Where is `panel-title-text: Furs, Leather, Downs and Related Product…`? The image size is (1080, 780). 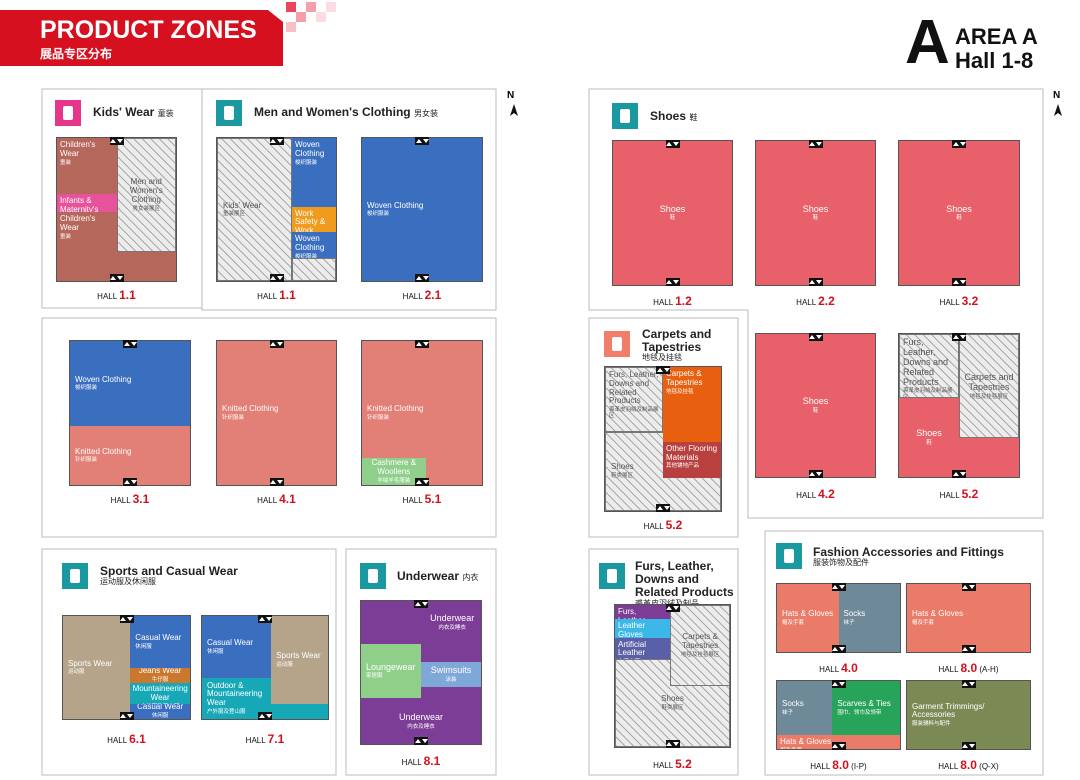 panel-title-text: Furs, Leather, Downs and Related Product… is located at coordinates (684, 579).